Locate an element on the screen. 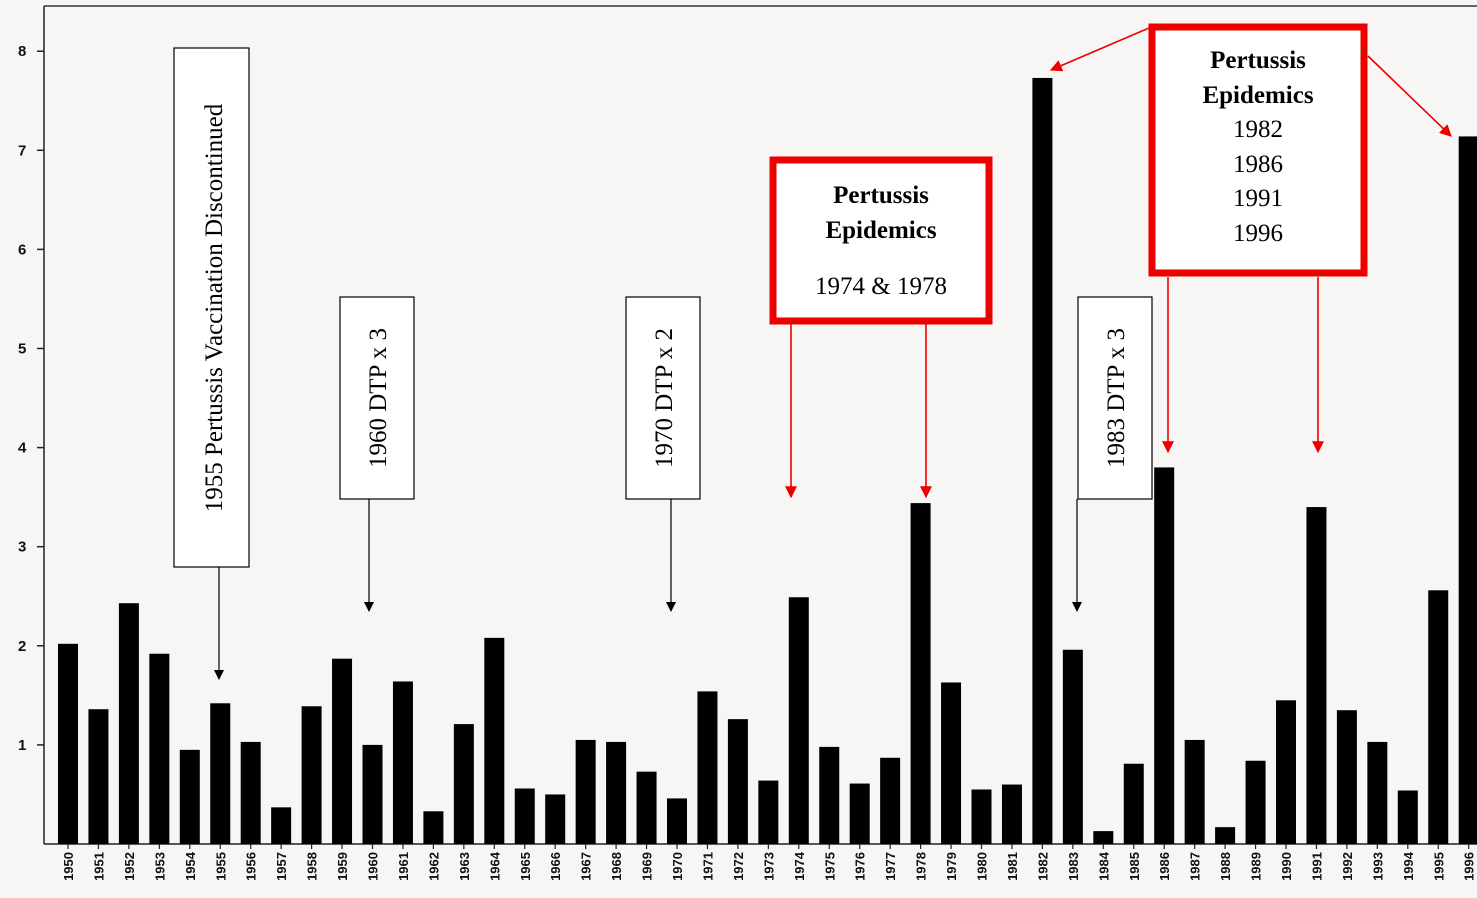  x-tick-label-1990: 1990 is located at coordinates (1286, 866).